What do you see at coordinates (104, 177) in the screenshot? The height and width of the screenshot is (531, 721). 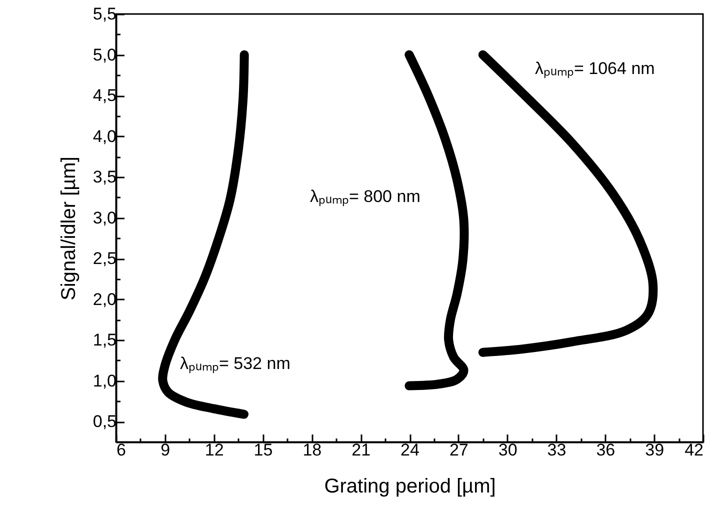 I see `y-tick-label: 3,5` at bounding box center [104, 177].